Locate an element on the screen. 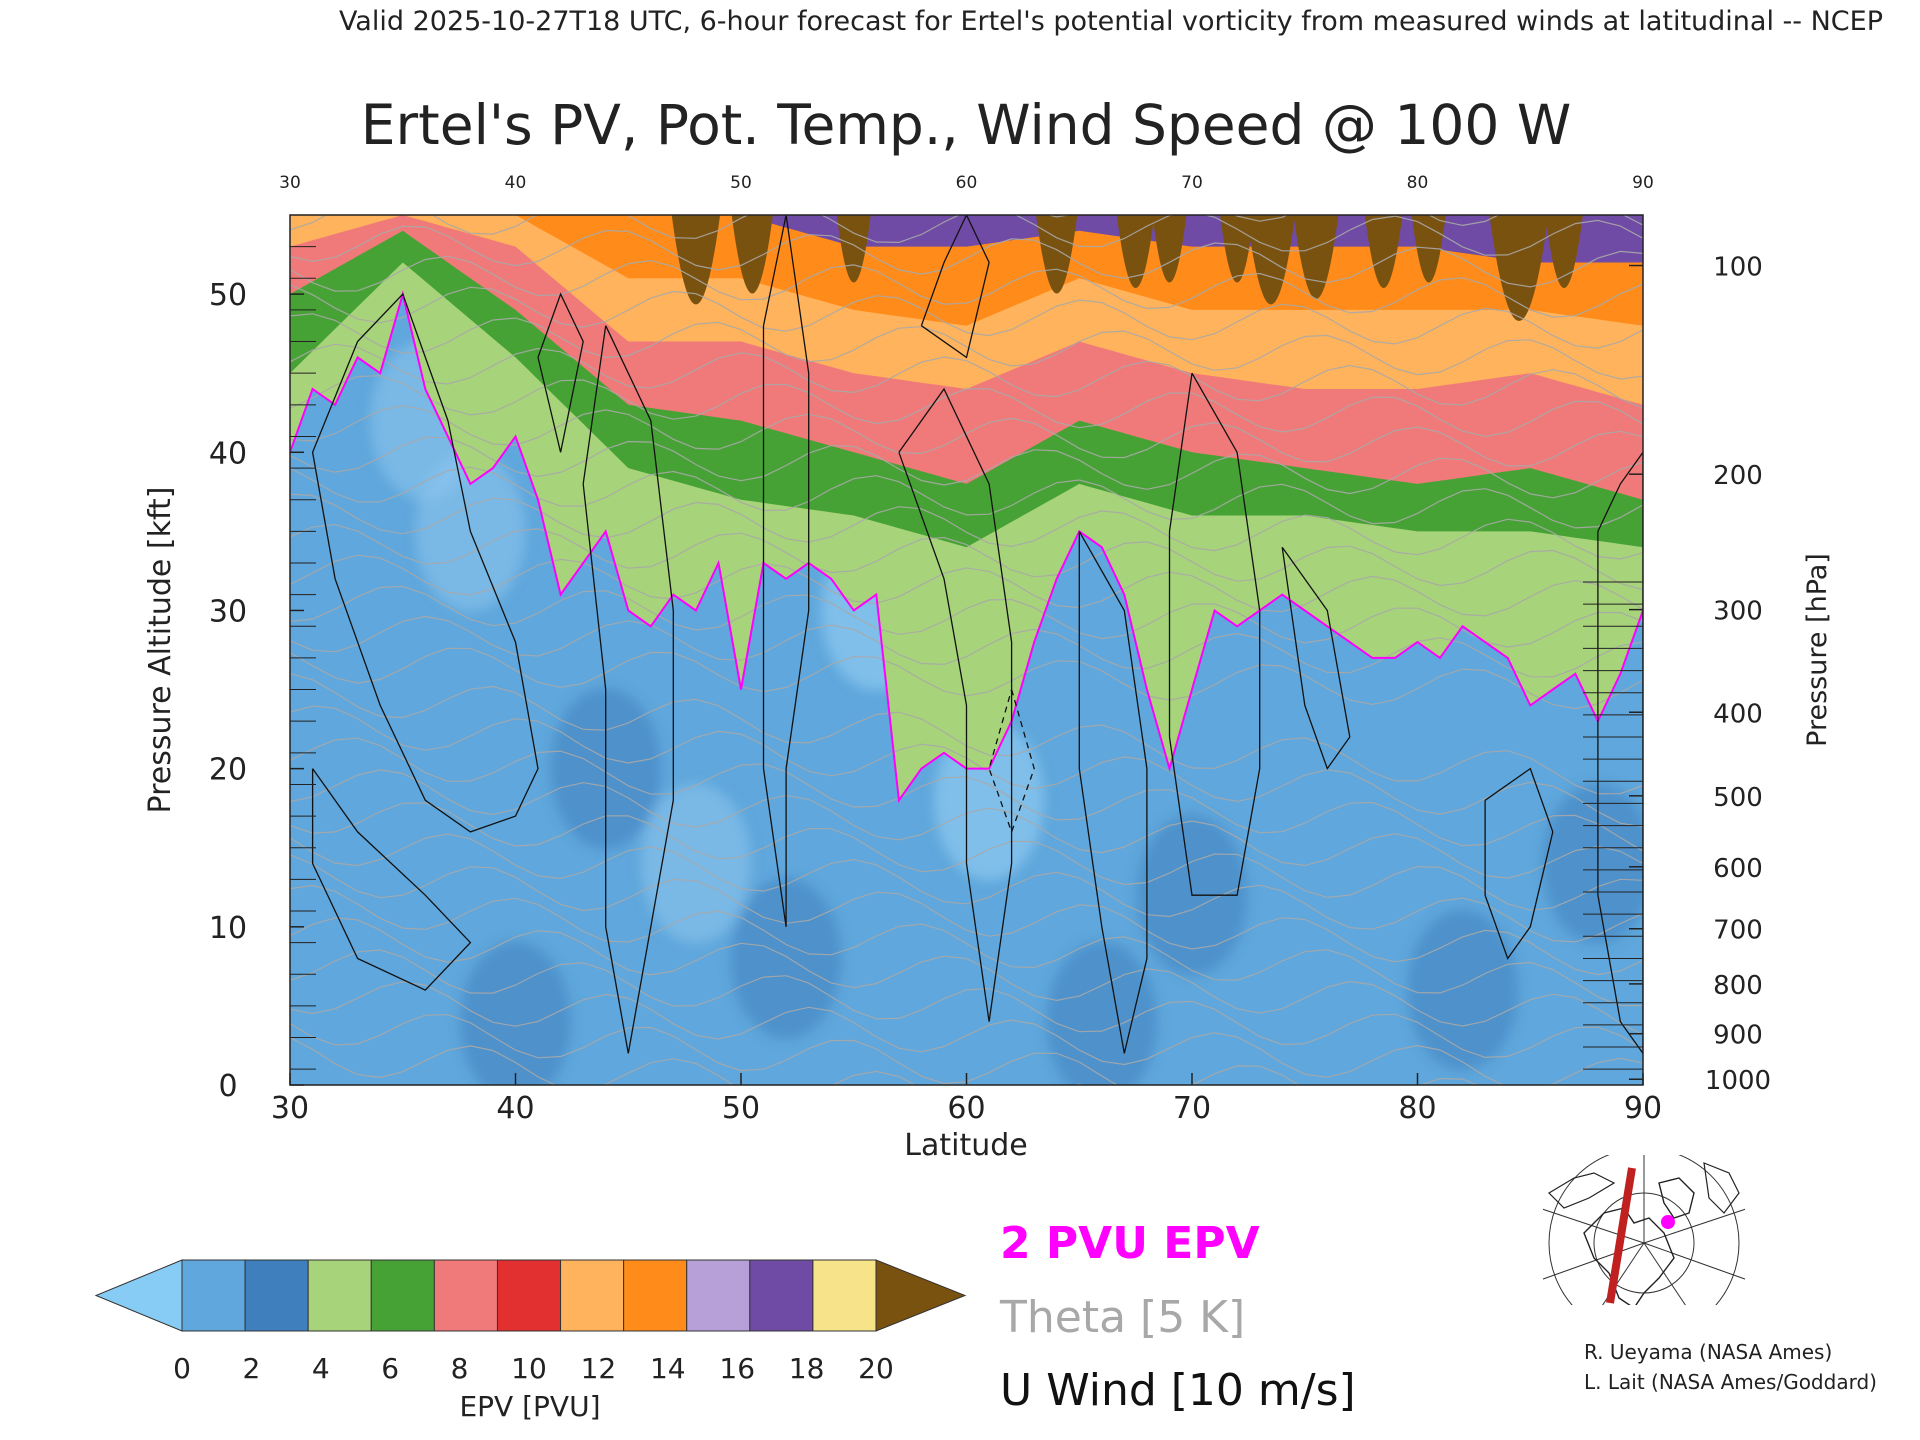  top-tick-label: 70 is located at coordinates (1192, 183).